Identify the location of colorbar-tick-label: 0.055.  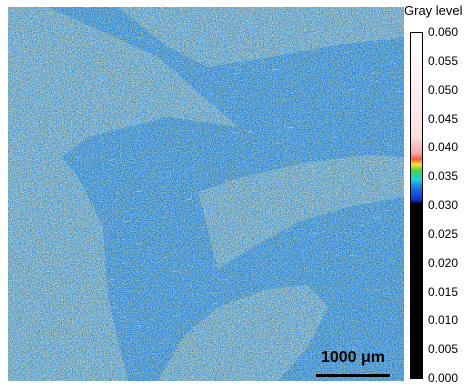
(443, 60).